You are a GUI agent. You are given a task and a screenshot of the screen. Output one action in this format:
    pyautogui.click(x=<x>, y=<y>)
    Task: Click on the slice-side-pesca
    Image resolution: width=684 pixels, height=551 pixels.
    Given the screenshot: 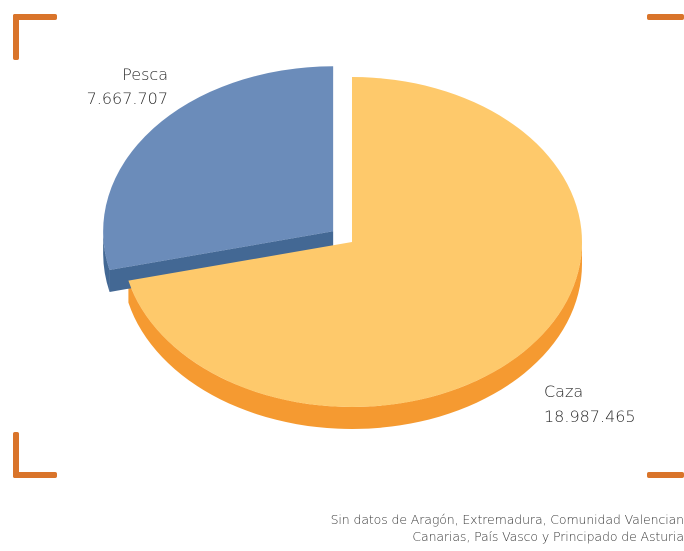 What is the action you would take?
    pyautogui.click(x=106, y=261)
    